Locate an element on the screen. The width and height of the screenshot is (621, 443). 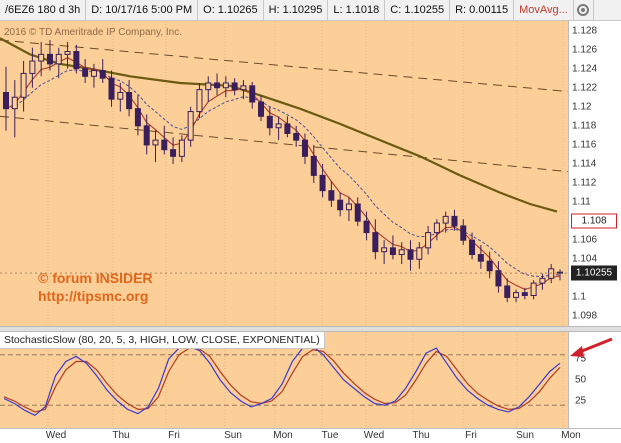
price-tick-4: 1.12 is located at coordinates (582, 107).